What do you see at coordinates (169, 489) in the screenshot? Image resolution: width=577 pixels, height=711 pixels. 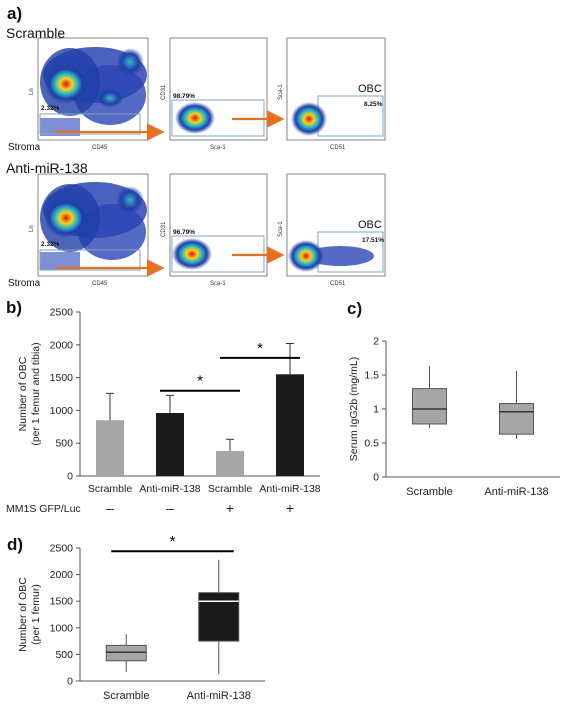 I see `b-category-label-1: Anti-miR-138` at bounding box center [169, 489].